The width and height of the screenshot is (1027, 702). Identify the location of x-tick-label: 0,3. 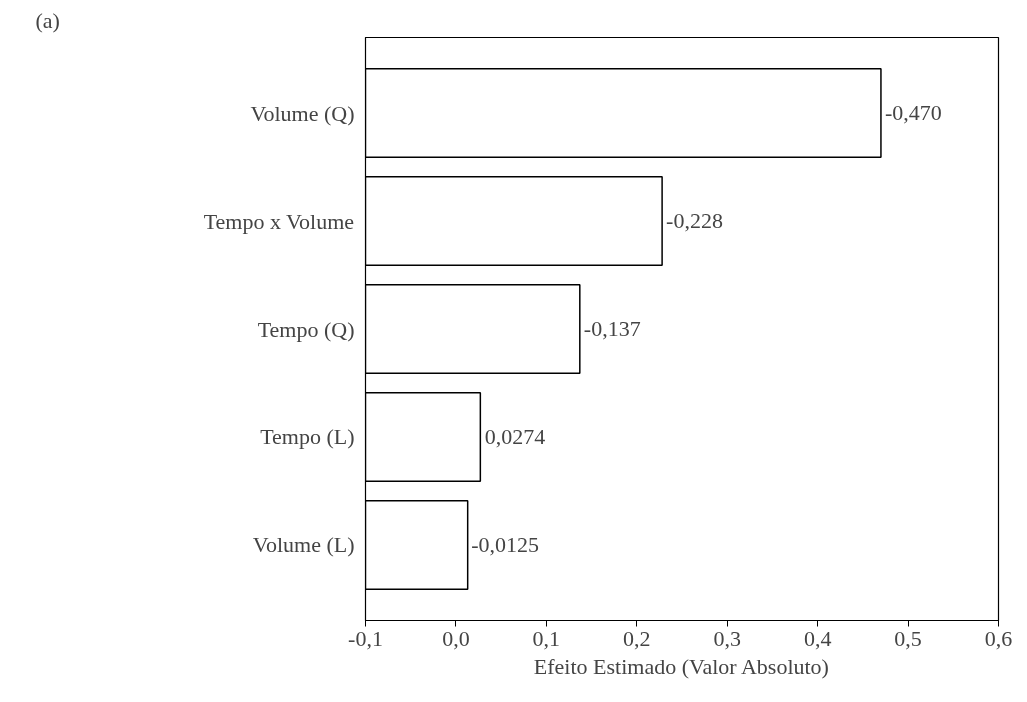
(727, 638).